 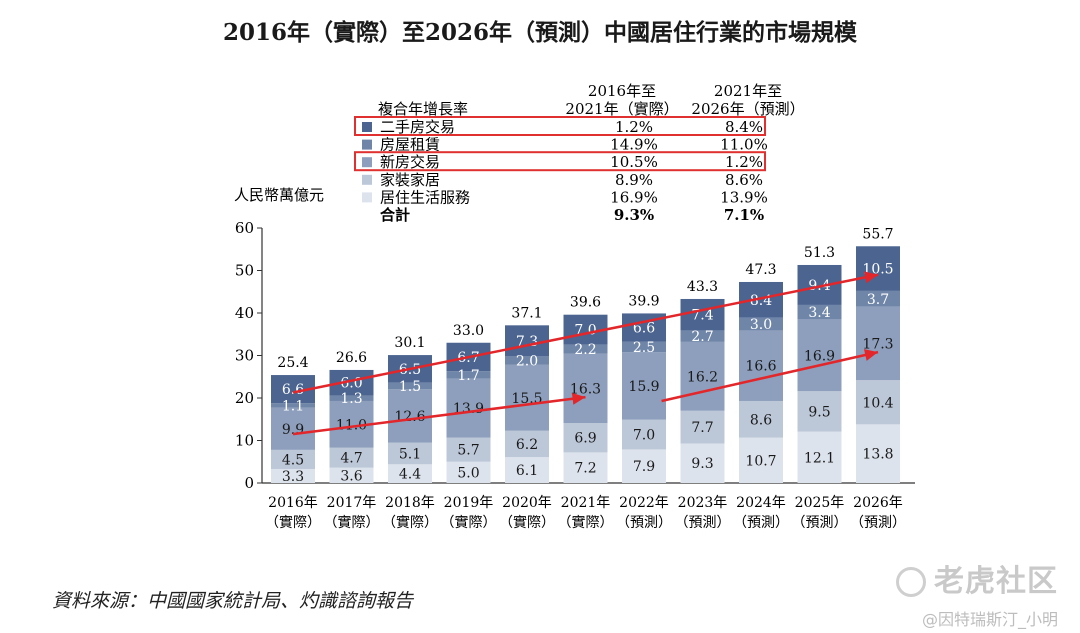 What do you see at coordinates (819, 312) in the screenshot?
I see `bar-segment-房屋租賃-9` at bounding box center [819, 312].